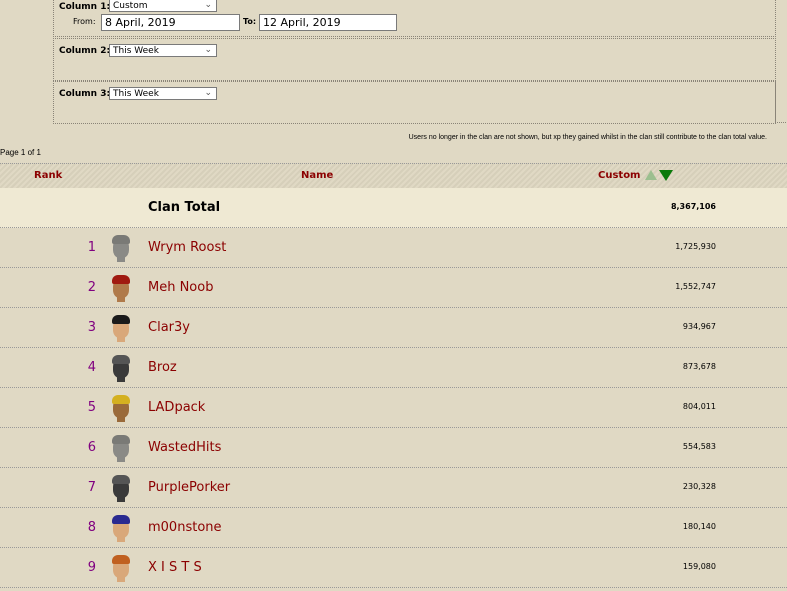 This screenshot has height=591, width=787. What do you see at coordinates (699, 566) in the screenshot?
I see `xp-cell: 159,080` at bounding box center [699, 566].